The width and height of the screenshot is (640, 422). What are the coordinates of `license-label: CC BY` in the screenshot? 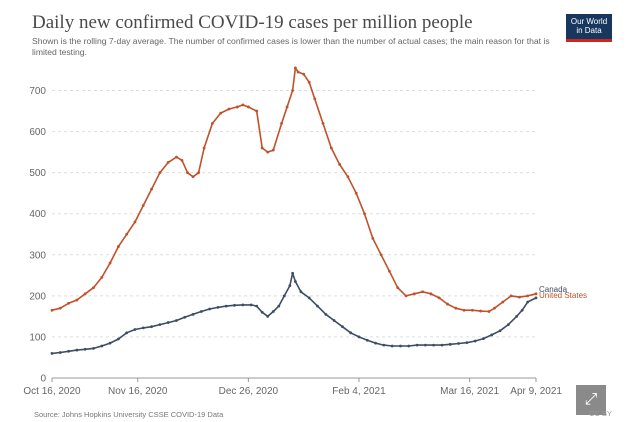 It's located at (600, 413).